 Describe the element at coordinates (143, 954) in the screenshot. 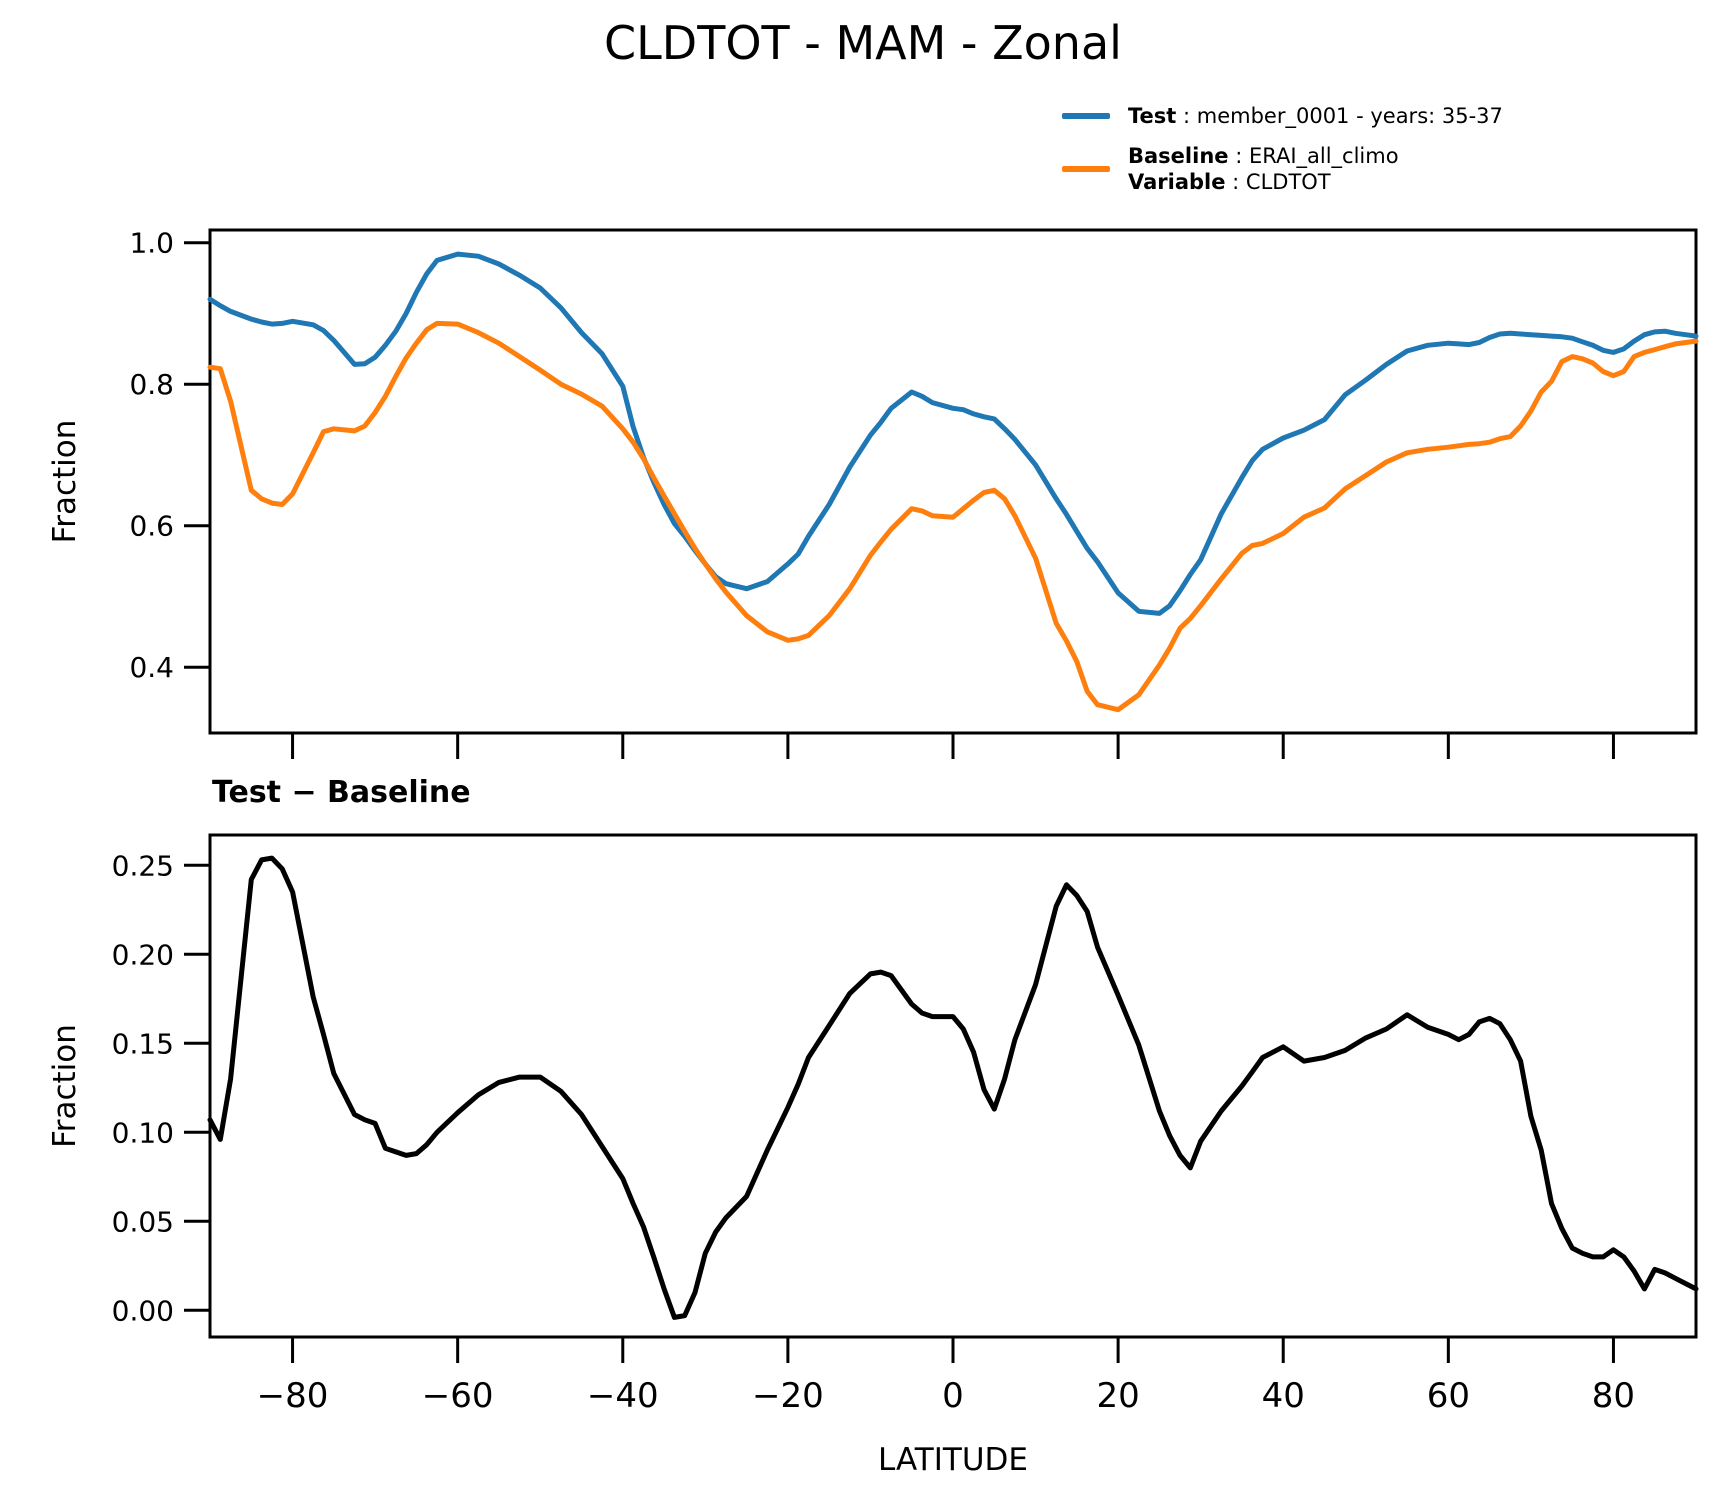

I see `y-tick-label-bottom: 0.20` at that location.